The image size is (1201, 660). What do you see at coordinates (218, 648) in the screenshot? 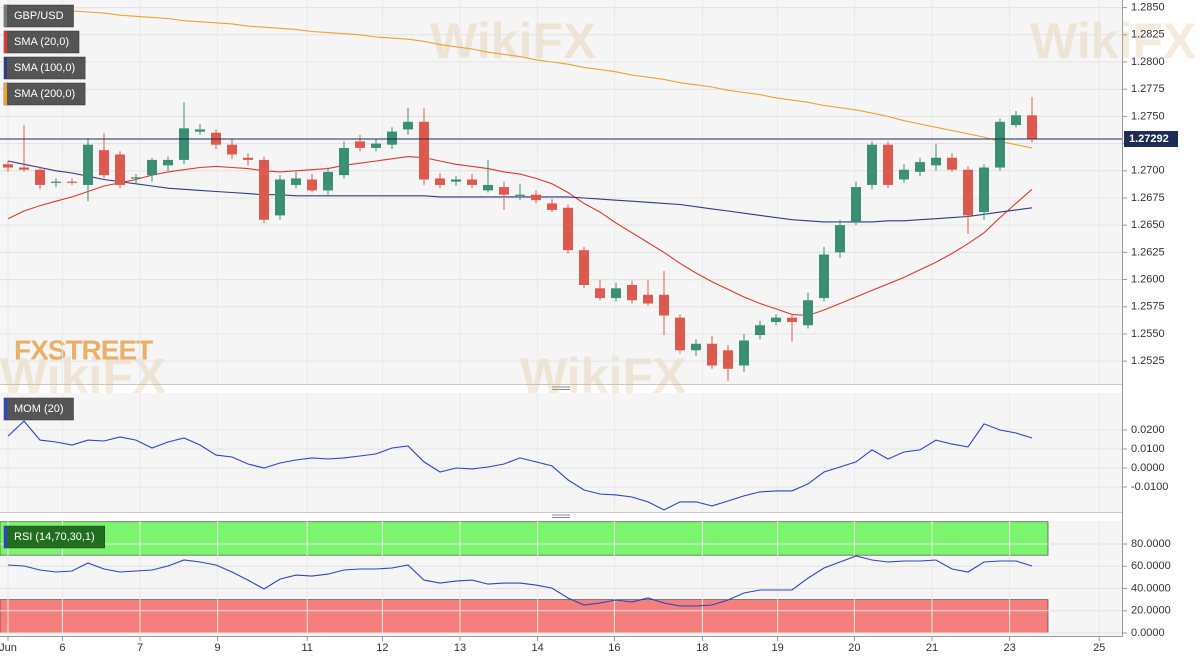
I see `x-tick-label: 9` at bounding box center [218, 648].